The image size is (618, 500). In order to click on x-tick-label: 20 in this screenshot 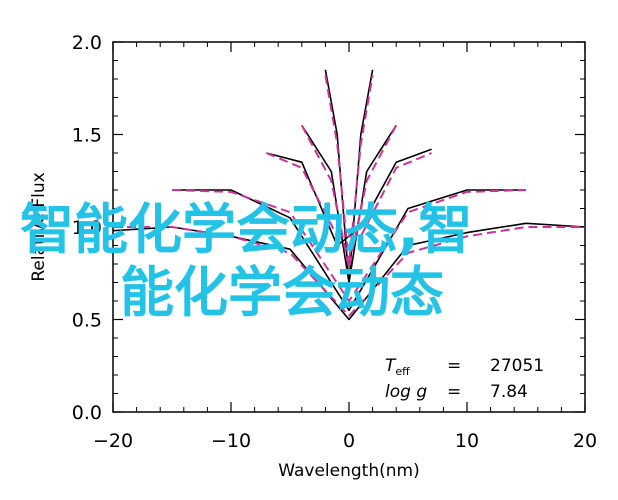, I will do `click(585, 441)`.